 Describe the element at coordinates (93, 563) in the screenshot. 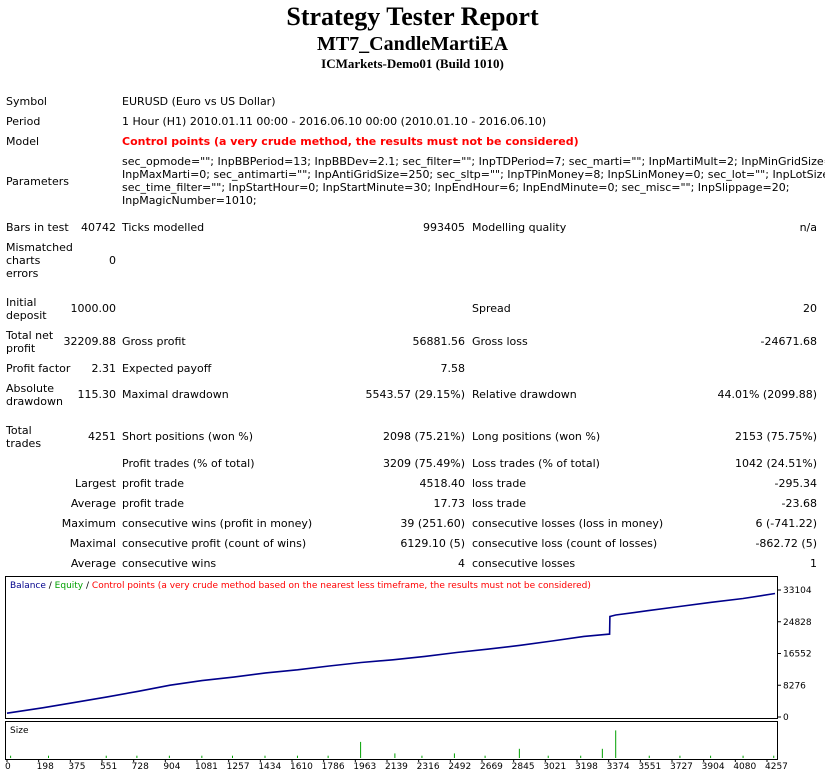

I see `avg2-label: Average` at that location.